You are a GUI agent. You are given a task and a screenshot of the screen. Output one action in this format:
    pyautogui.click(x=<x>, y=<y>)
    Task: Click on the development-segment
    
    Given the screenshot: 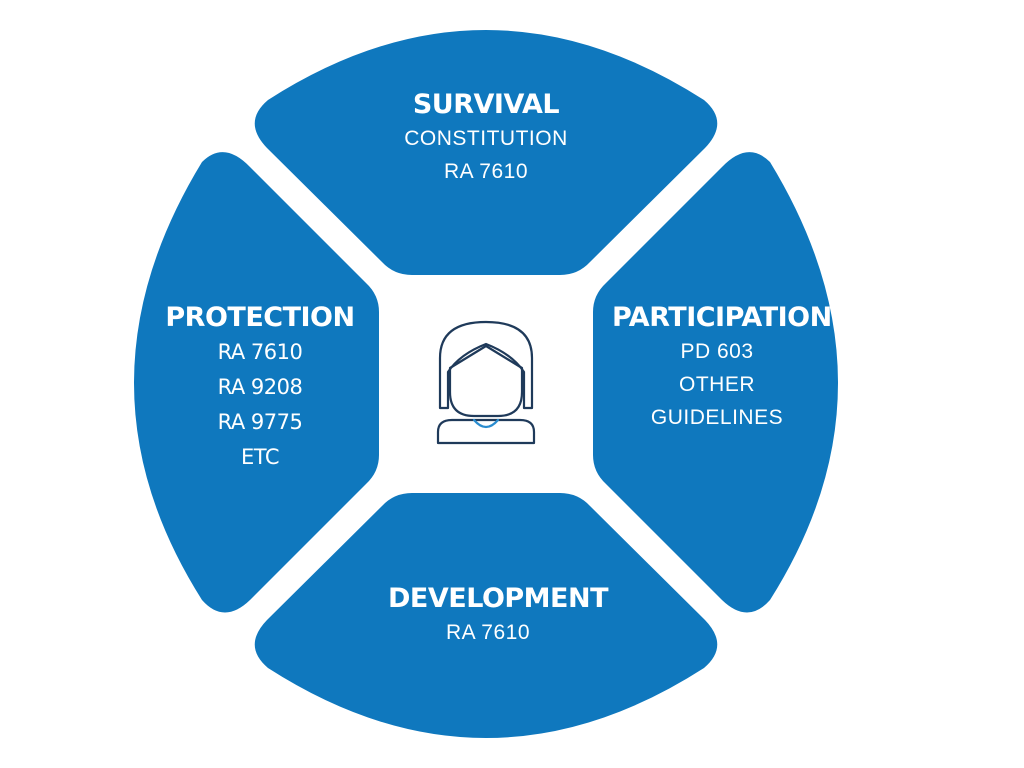 What is the action you would take?
    pyautogui.click(x=486, y=615)
    